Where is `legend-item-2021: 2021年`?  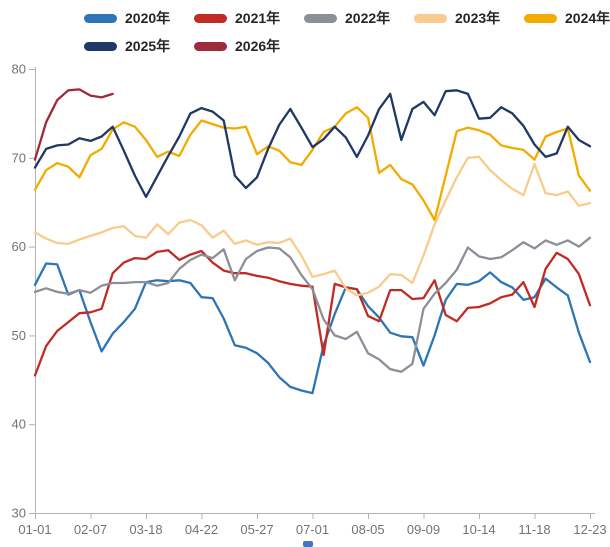
legend-item-2021: 2021年 is located at coordinates (249, 18).